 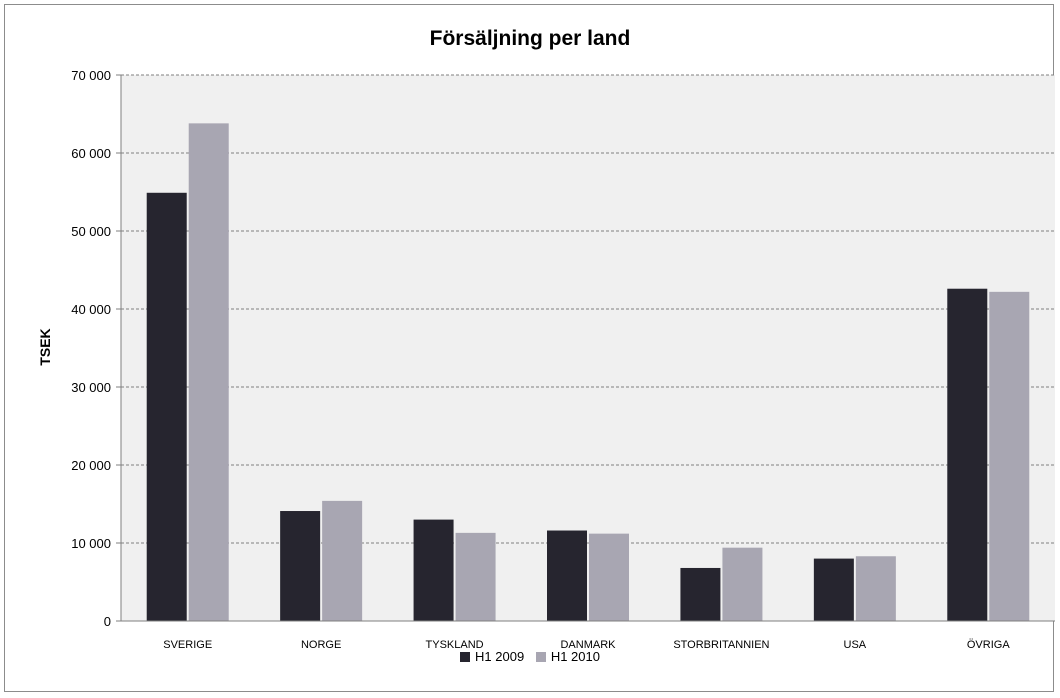 What do you see at coordinates (609, 577) in the screenshot?
I see `bar-h1-2010-danmark` at bounding box center [609, 577].